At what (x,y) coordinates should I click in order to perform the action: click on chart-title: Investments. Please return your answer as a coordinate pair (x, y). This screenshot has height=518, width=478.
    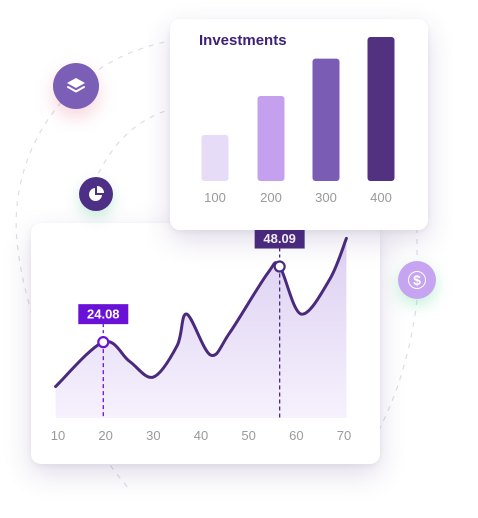
    Looking at the image, I should click on (243, 40).